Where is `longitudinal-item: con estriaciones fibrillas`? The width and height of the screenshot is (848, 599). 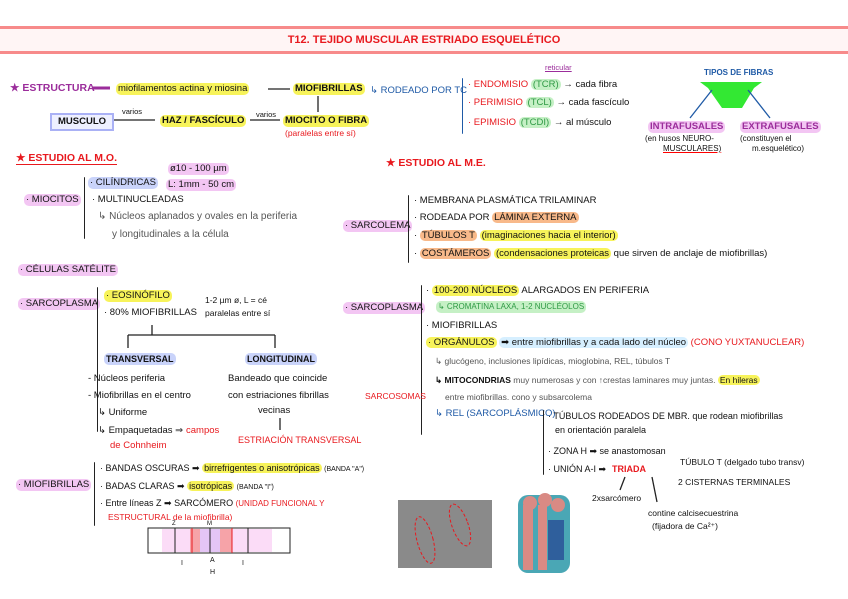
longitudinal-item: con estriaciones fibrillas is located at coordinates (278, 395).